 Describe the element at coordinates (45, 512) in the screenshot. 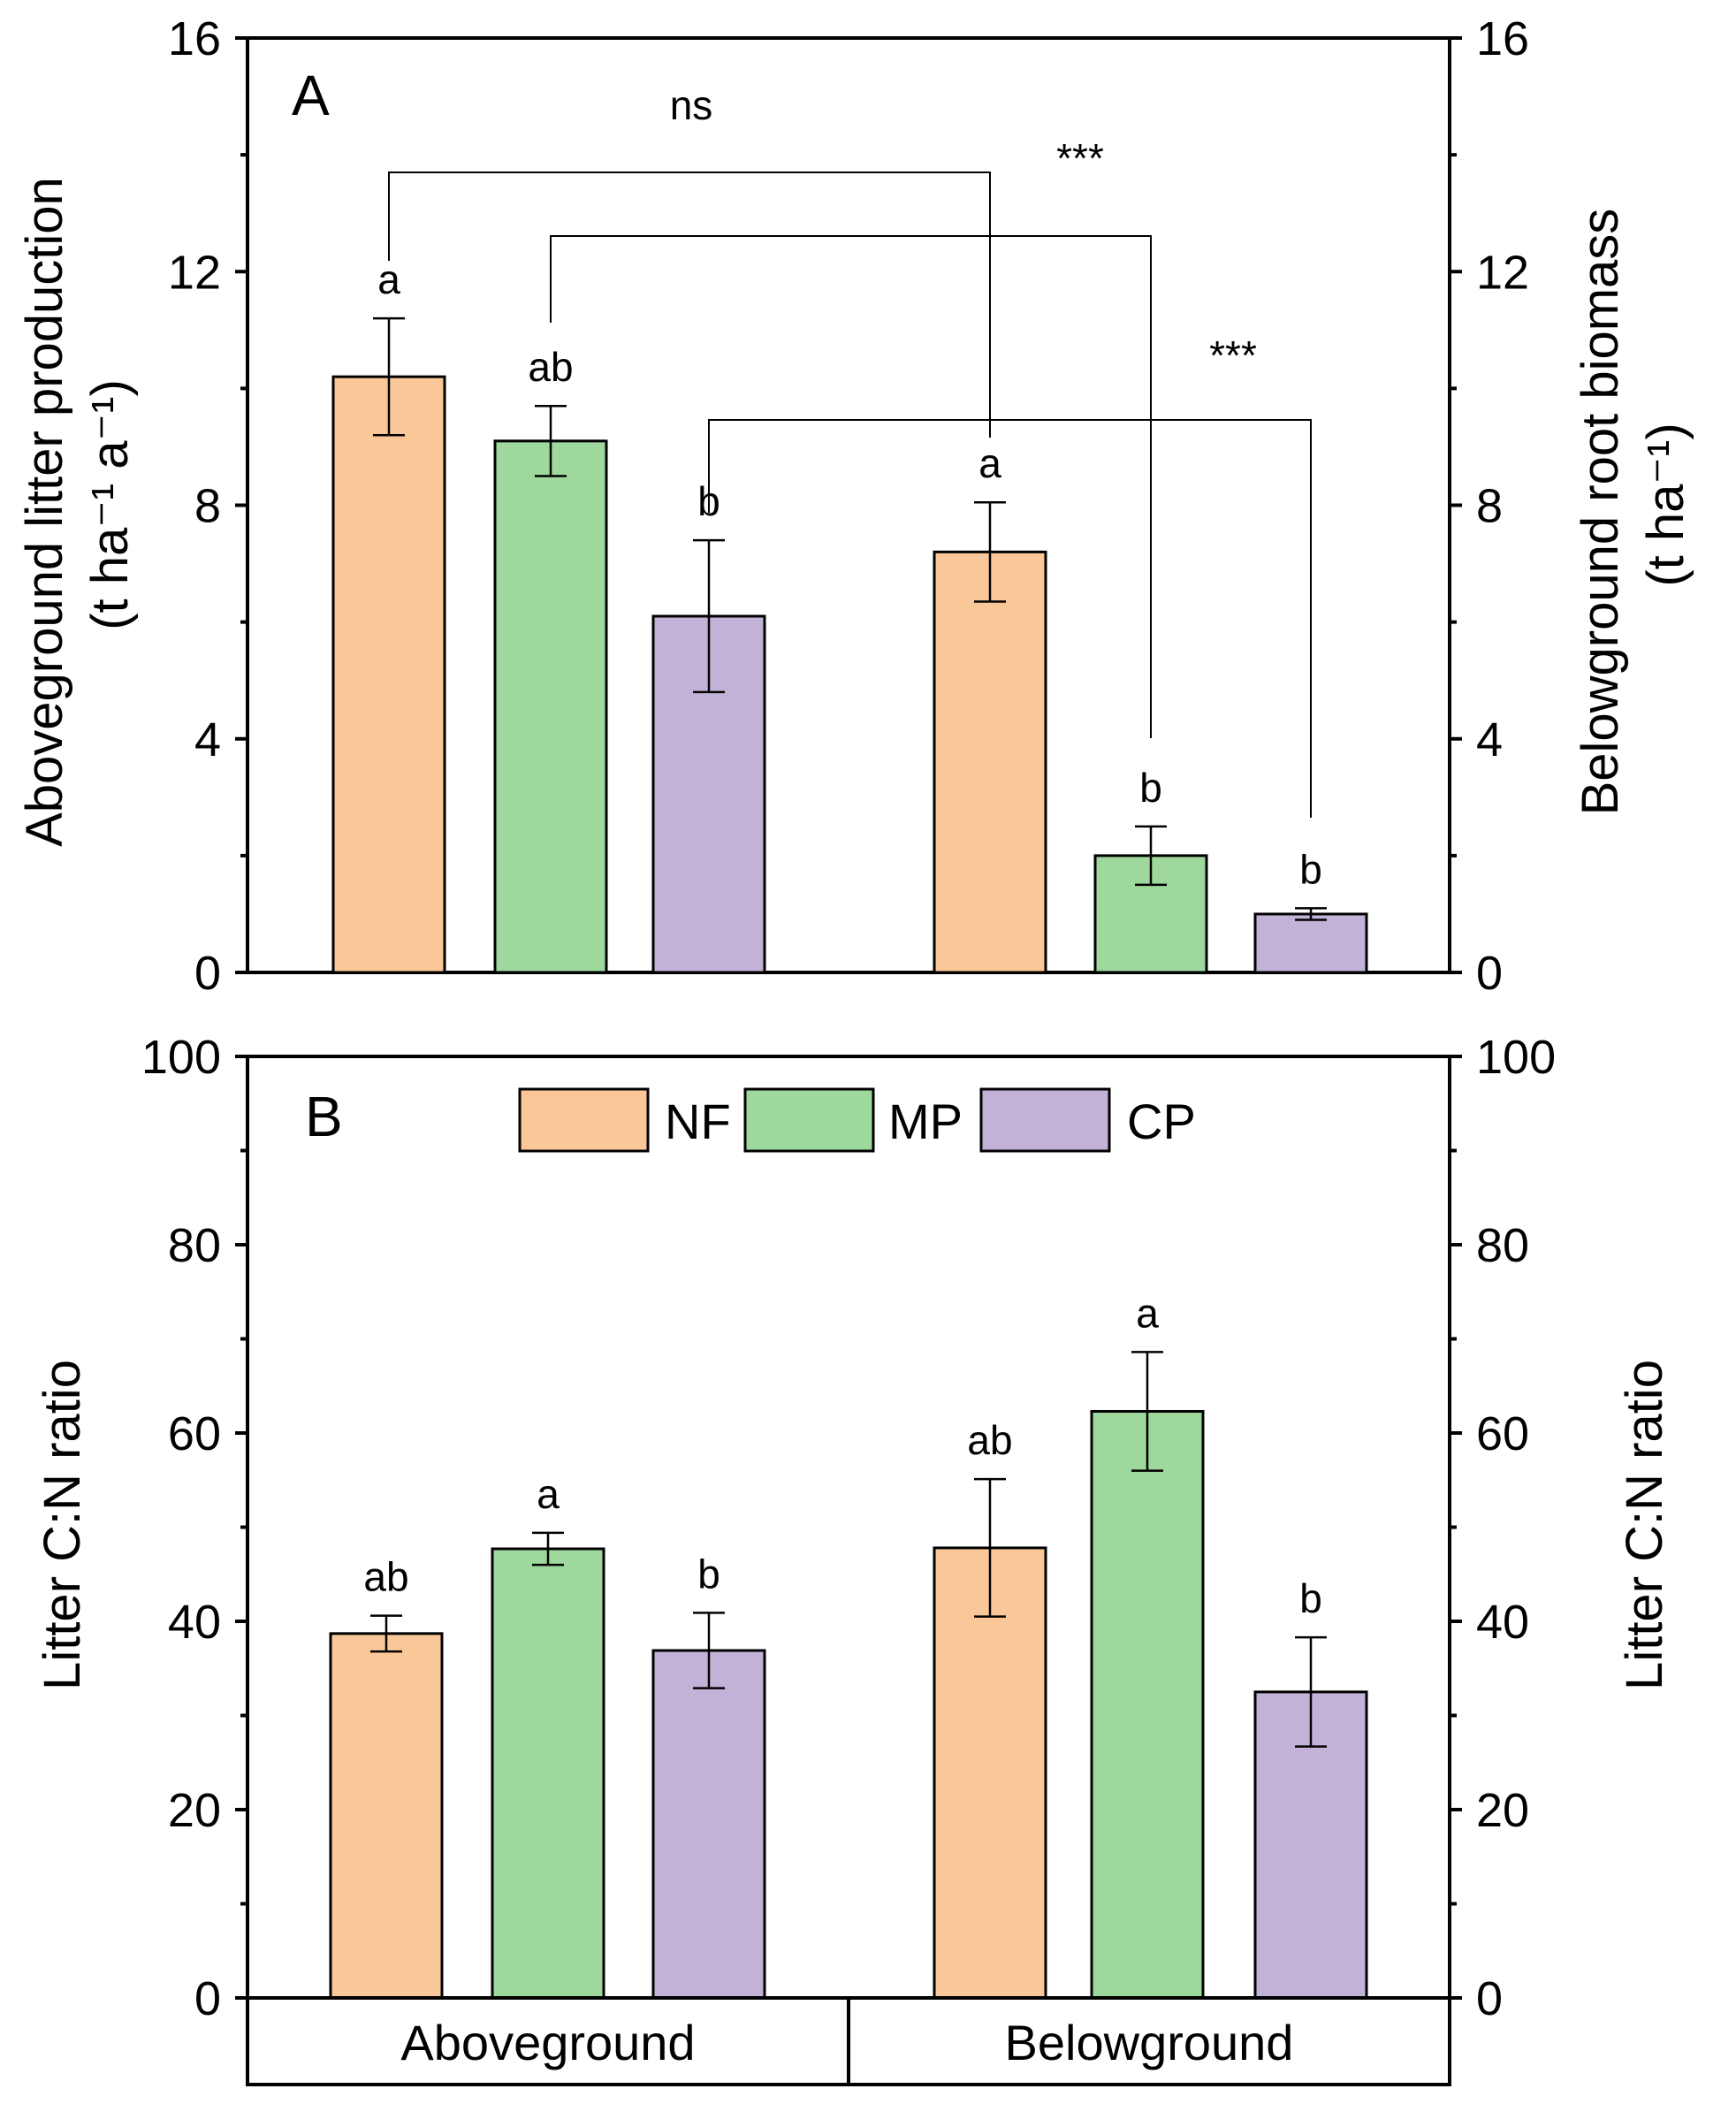

I see `panel-a-left-axis-title-line1: Aboveground litter production` at that location.